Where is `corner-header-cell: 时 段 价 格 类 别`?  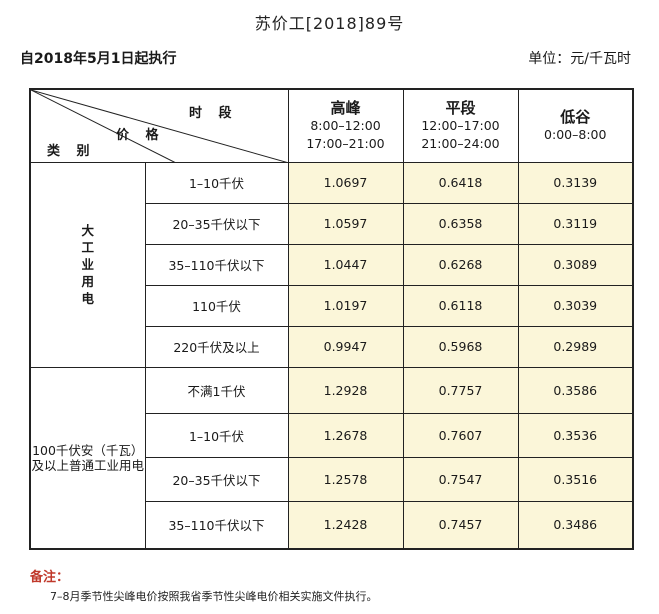
corner-header-cell: 时 段 价 格 类 别 is located at coordinates (159, 125).